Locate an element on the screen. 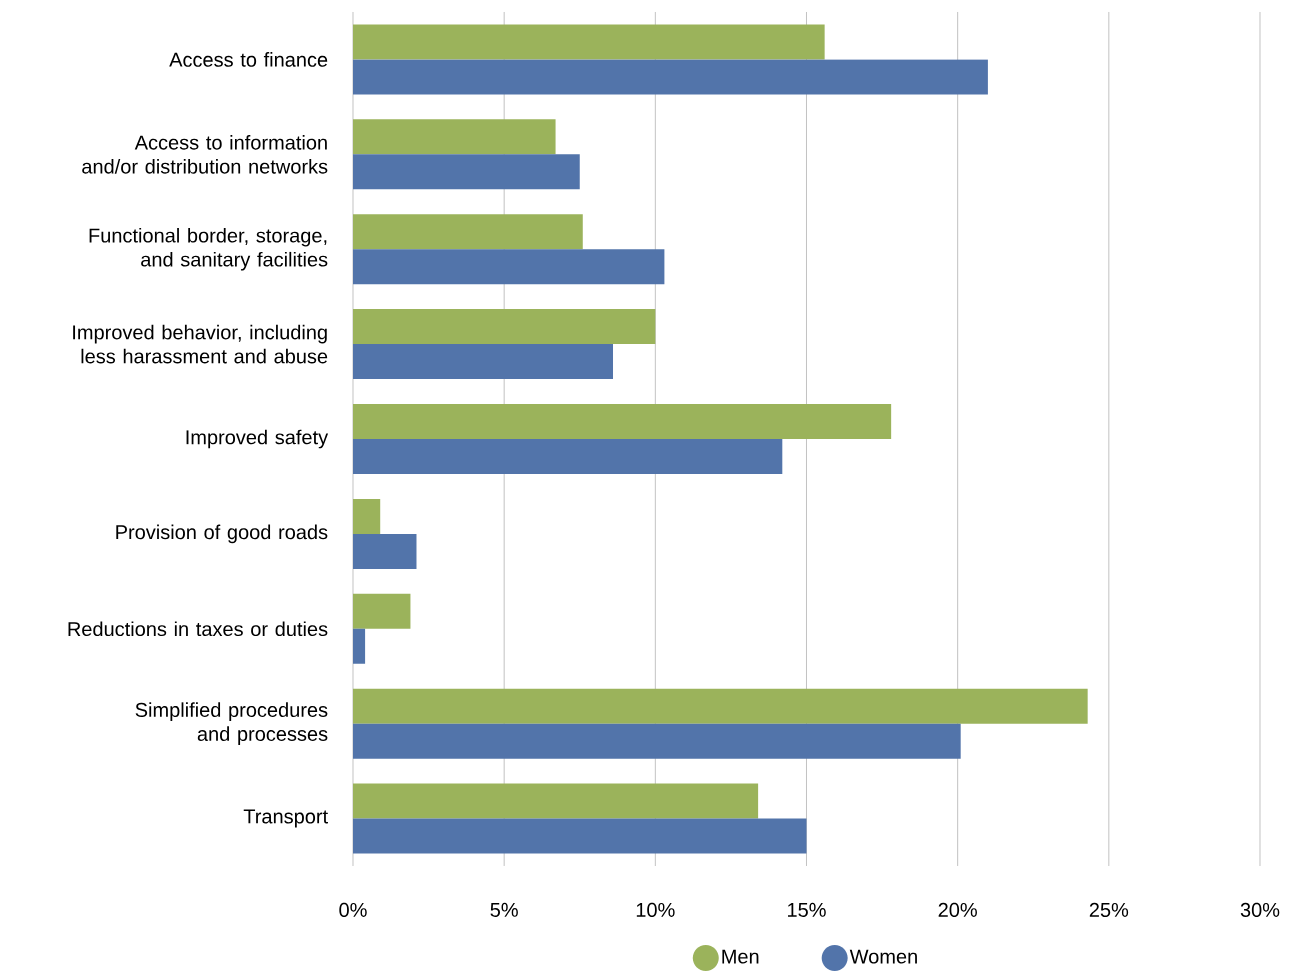 The image size is (1298, 974). legend-label: Women is located at coordinates (883, 956).